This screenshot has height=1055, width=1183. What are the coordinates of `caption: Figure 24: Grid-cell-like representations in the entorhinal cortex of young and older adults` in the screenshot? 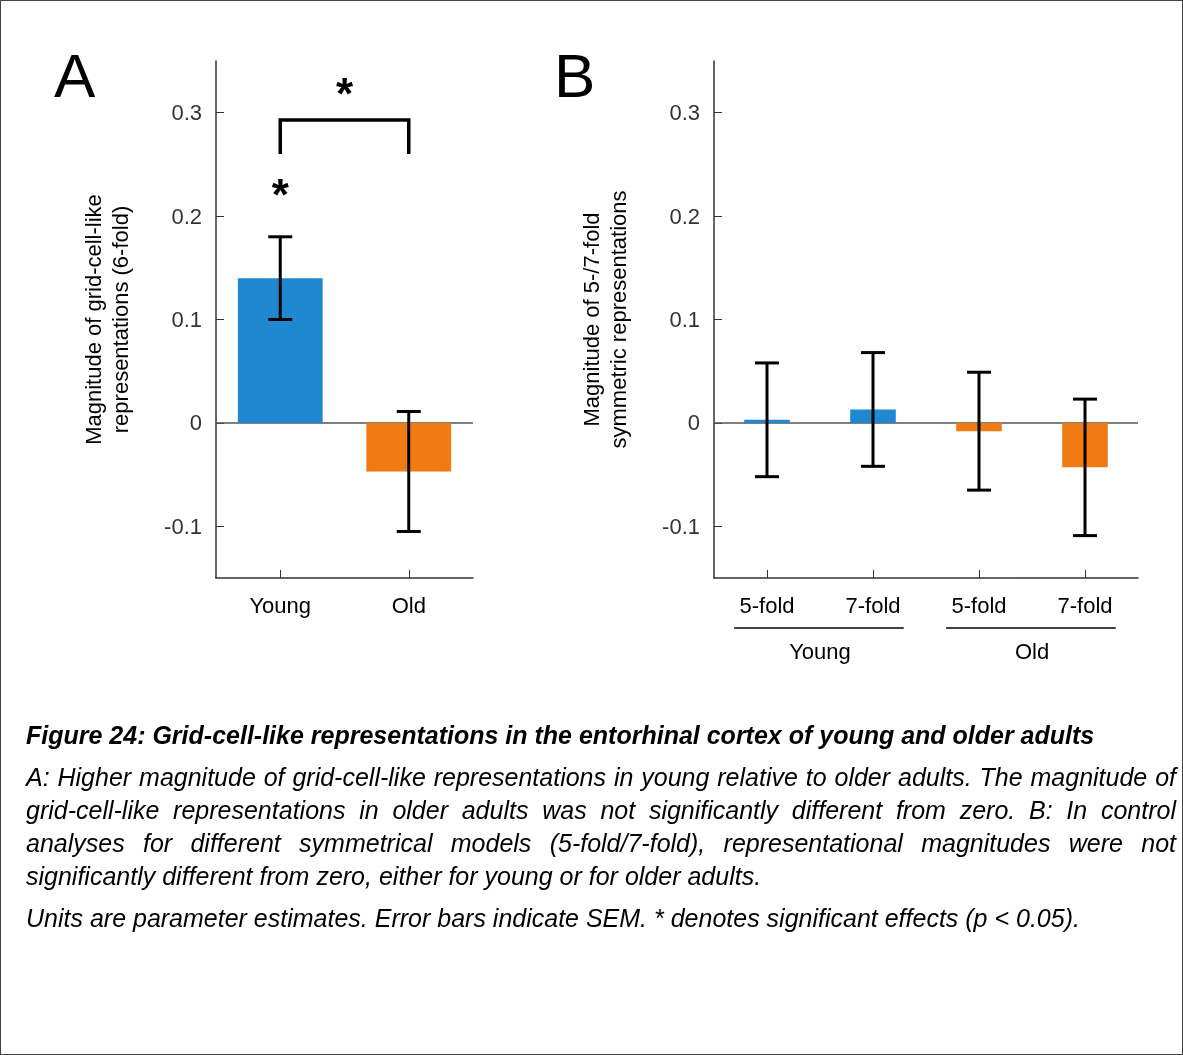 It's located at (561, 735).